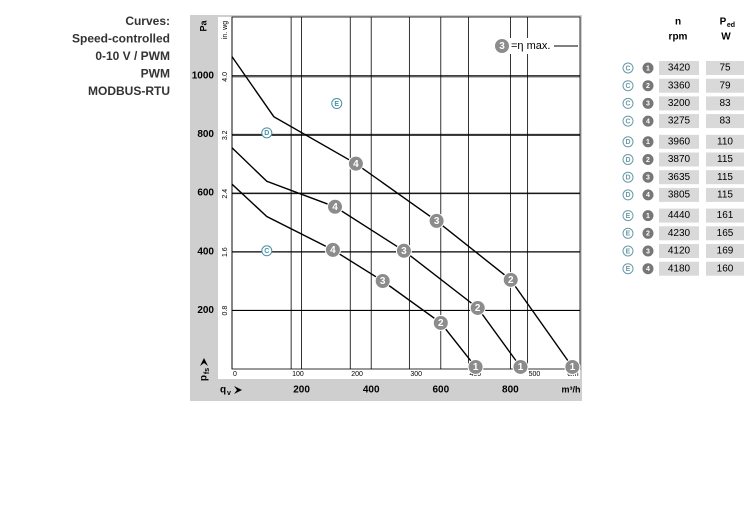 This screenshot has height=505, width=750. I want to click on rpm-cell: 3420, so click(679, 68).